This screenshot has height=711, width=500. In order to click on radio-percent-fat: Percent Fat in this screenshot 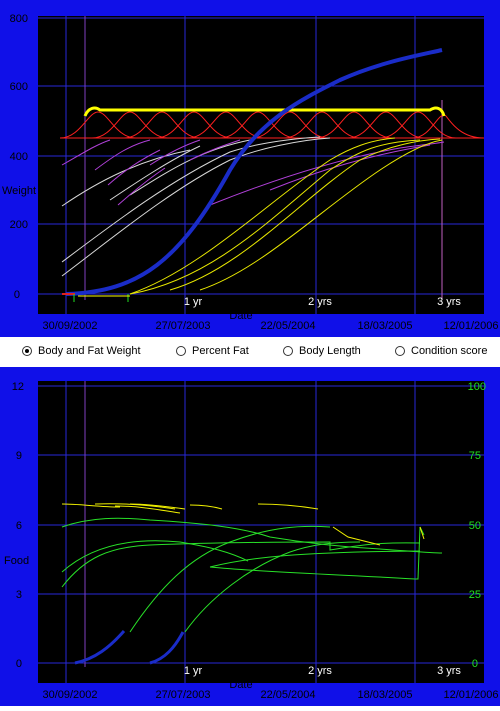, I will do `click(212, 351)`.